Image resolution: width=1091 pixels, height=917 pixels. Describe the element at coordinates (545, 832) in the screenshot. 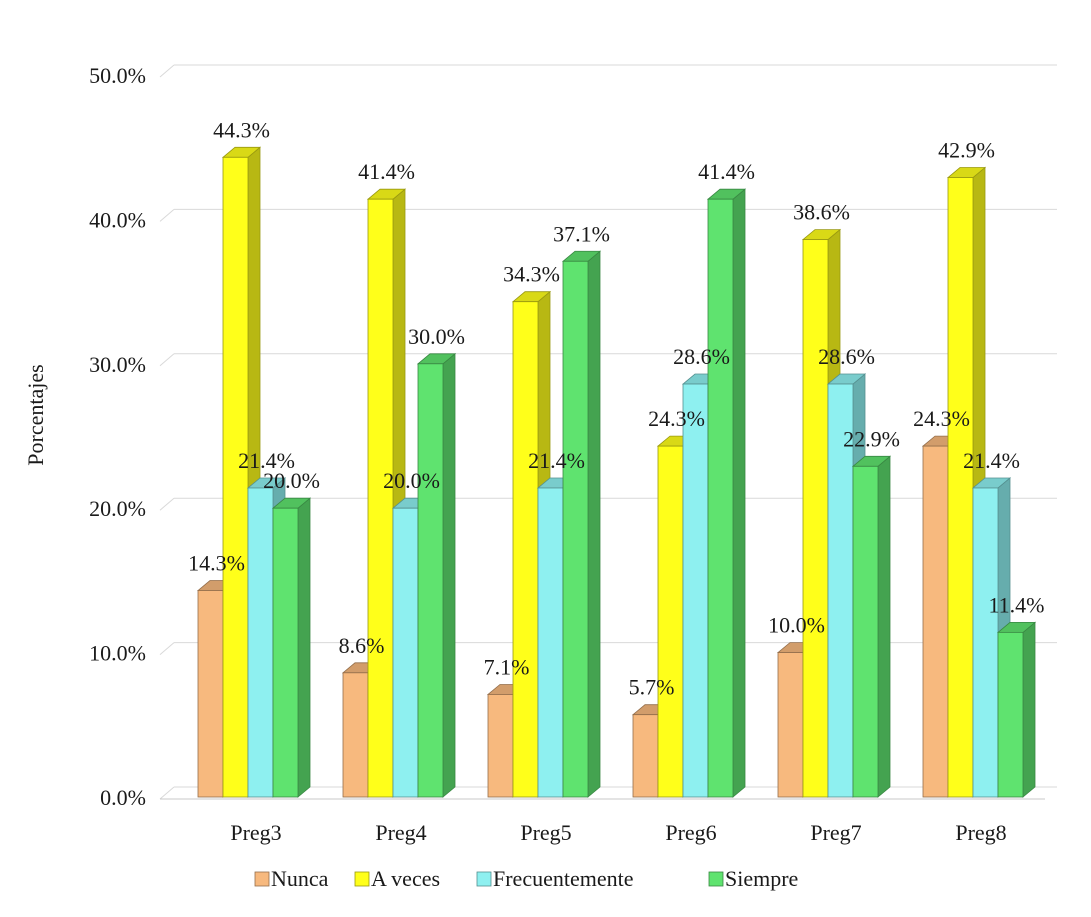

I see `x-category-label: Preg5` at that location.